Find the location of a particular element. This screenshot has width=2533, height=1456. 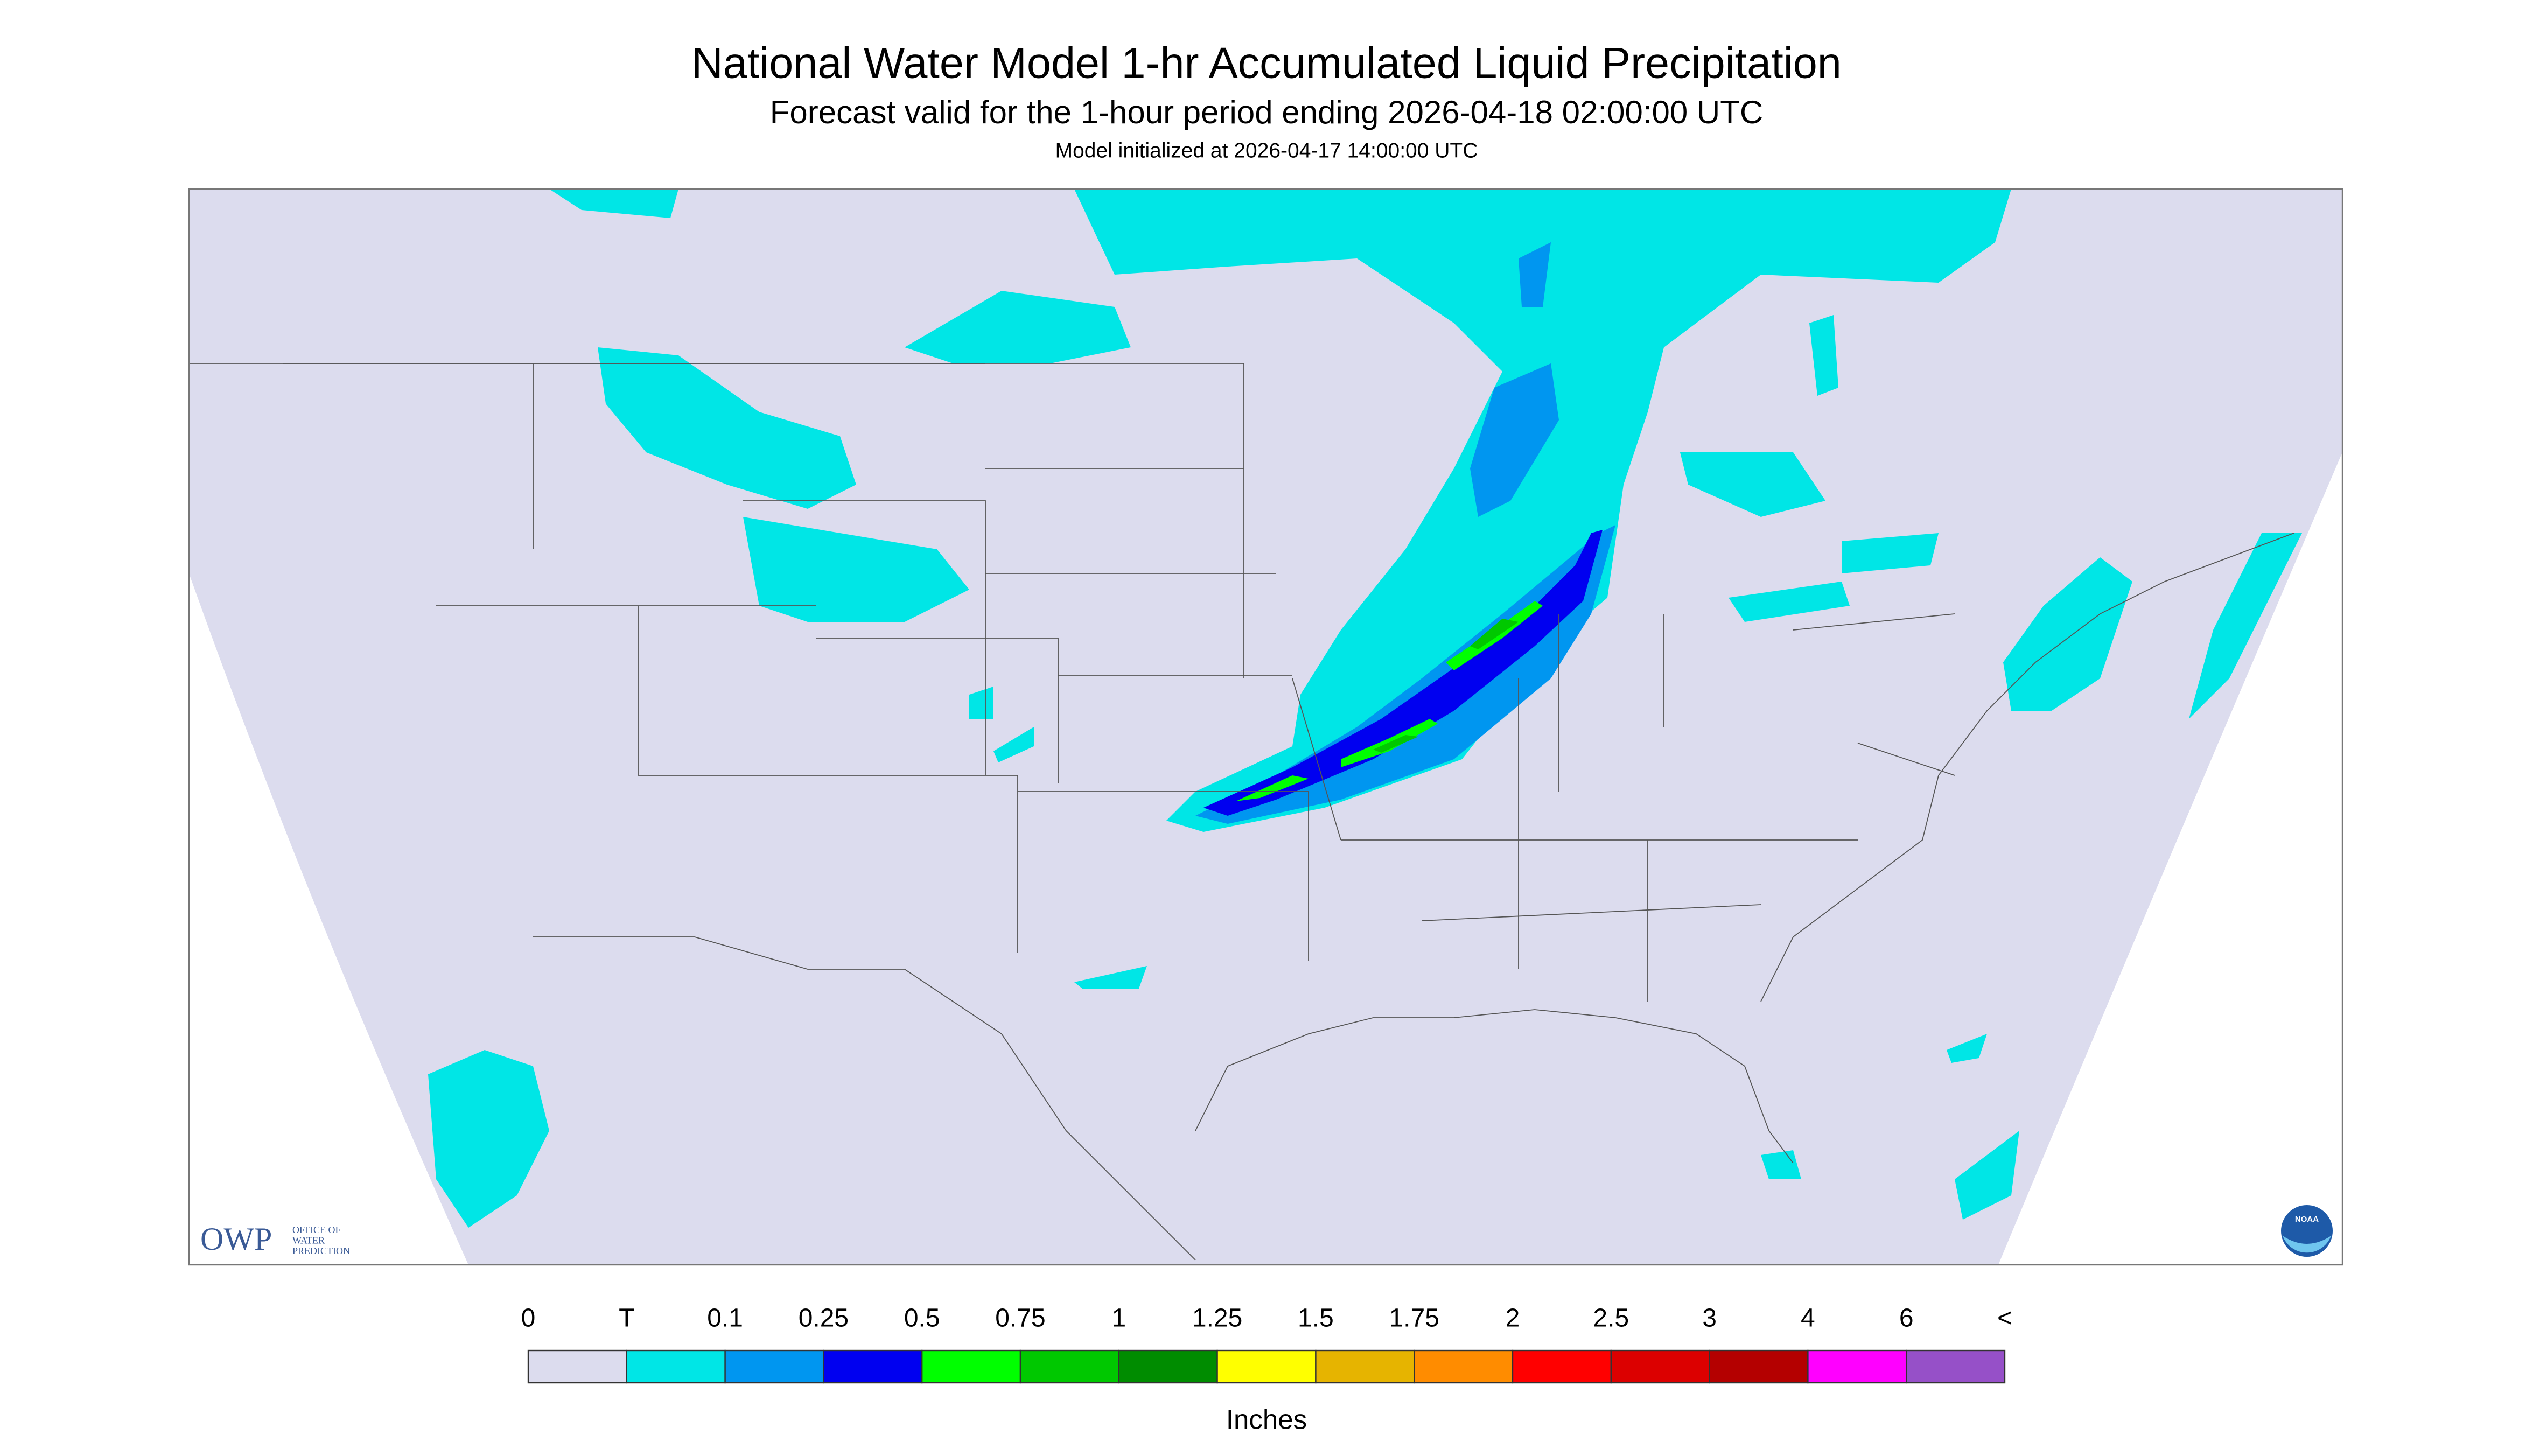

noaa-text: NOAA is located at coordinates (2307, 1219).